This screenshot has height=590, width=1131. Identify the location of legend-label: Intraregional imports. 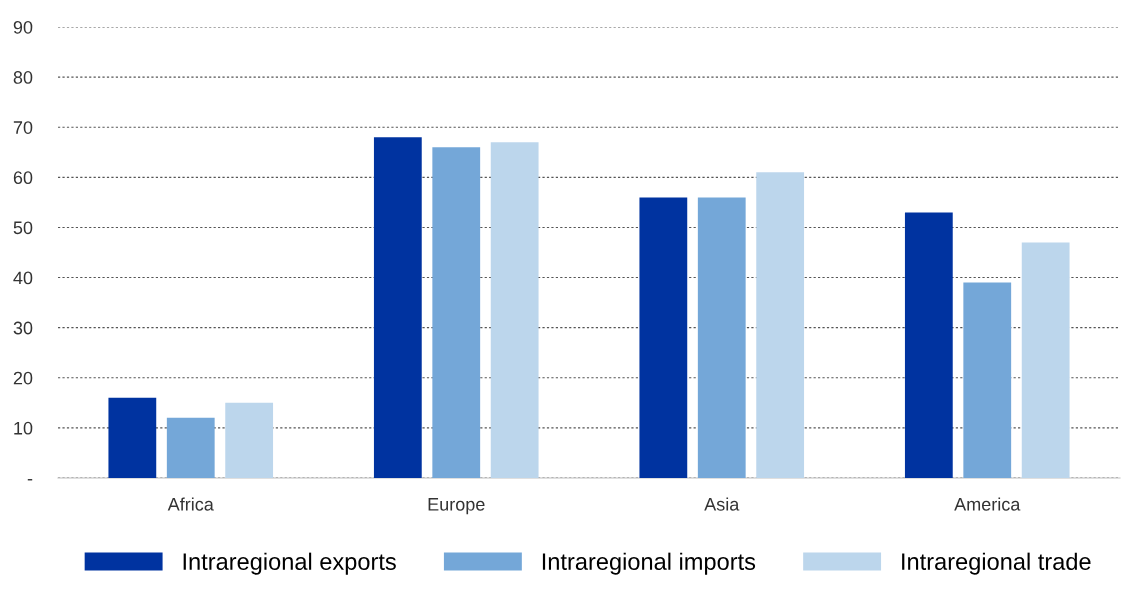
(649, 563).